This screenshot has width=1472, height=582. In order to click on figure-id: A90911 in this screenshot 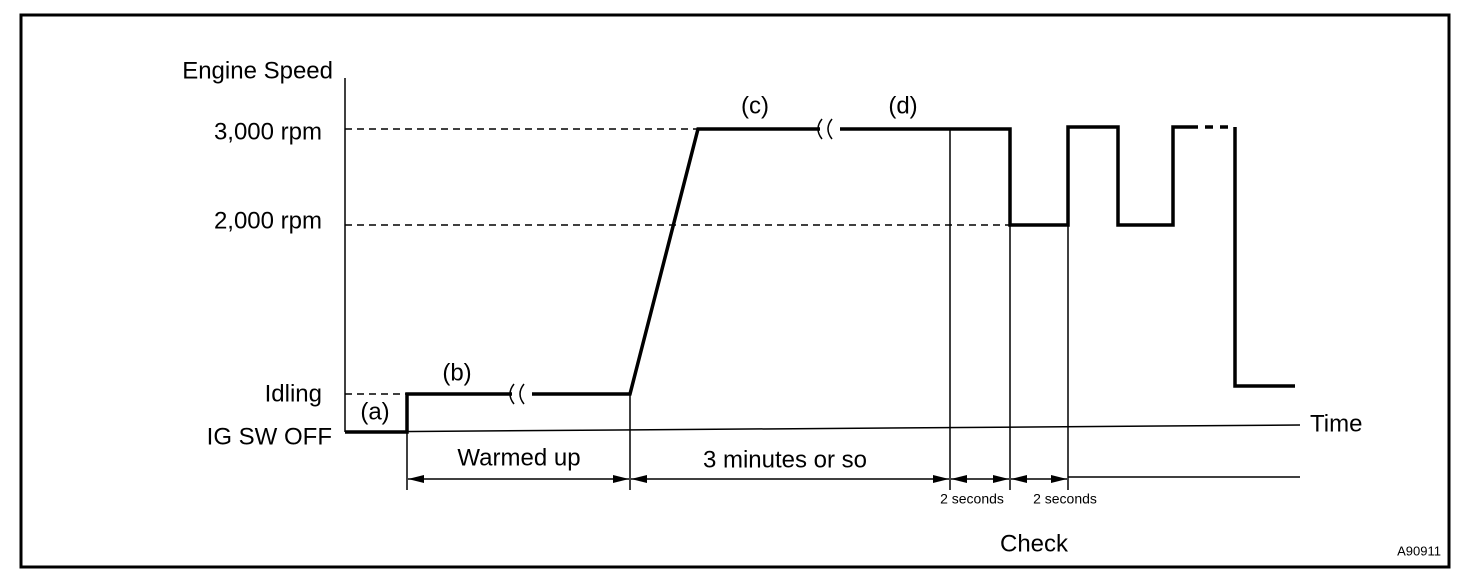, I will do `click(1419, 550)`.